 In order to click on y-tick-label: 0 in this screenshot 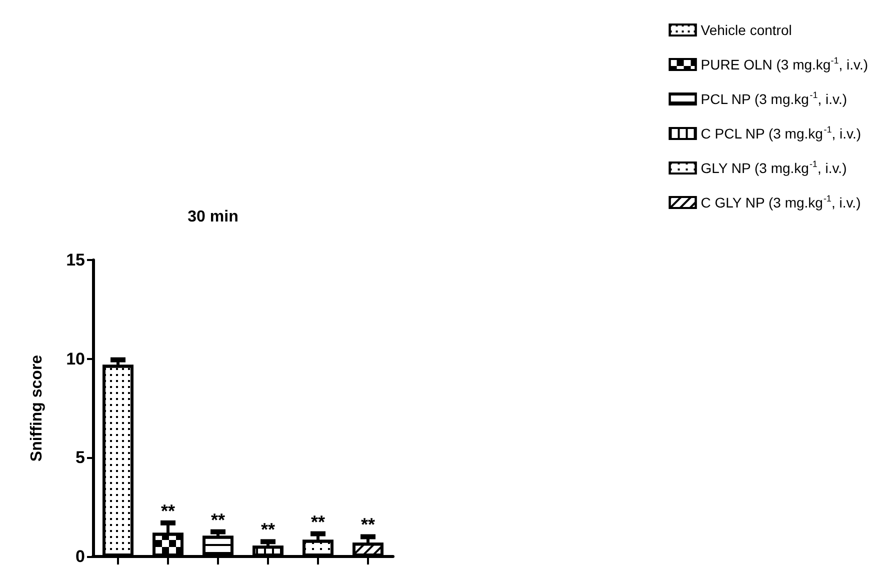, I will do `click(80, 556)`.